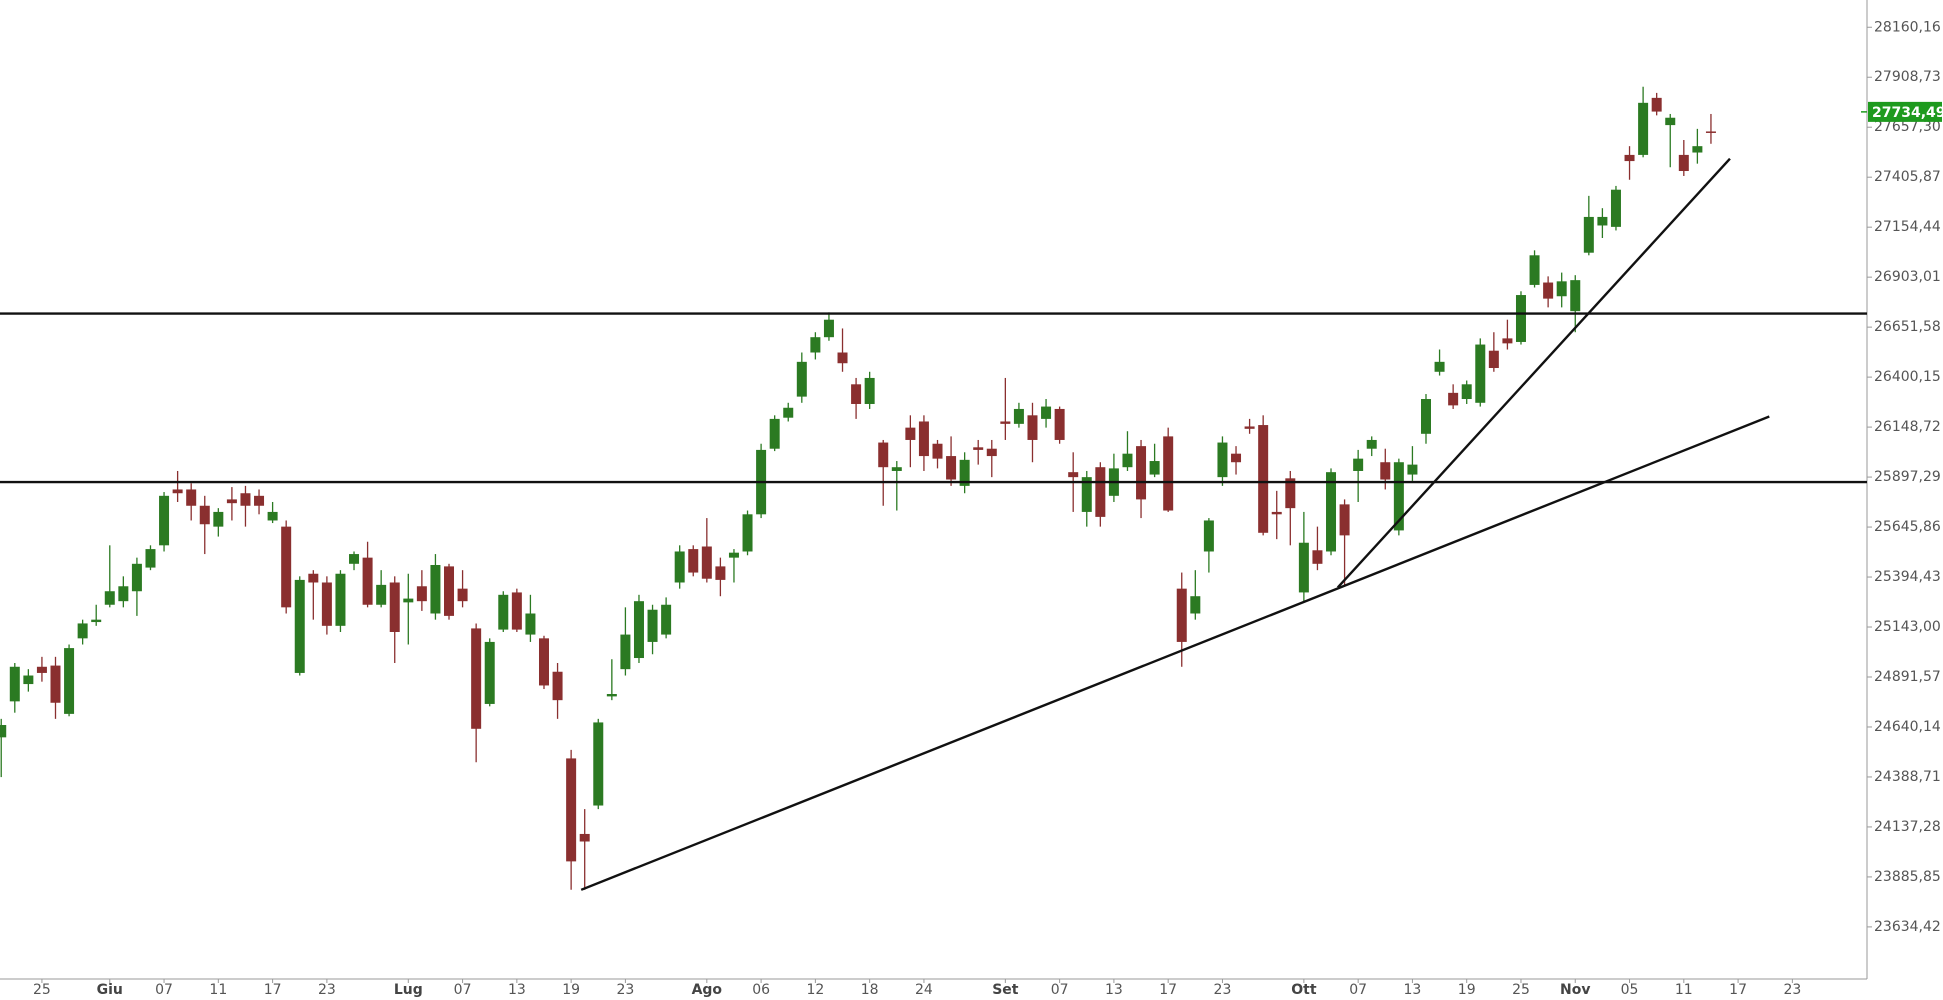 The width and height of the screenshot is (1943, 1000). I want to click on y-tick-label: 25394,43, so click(1907, 577).